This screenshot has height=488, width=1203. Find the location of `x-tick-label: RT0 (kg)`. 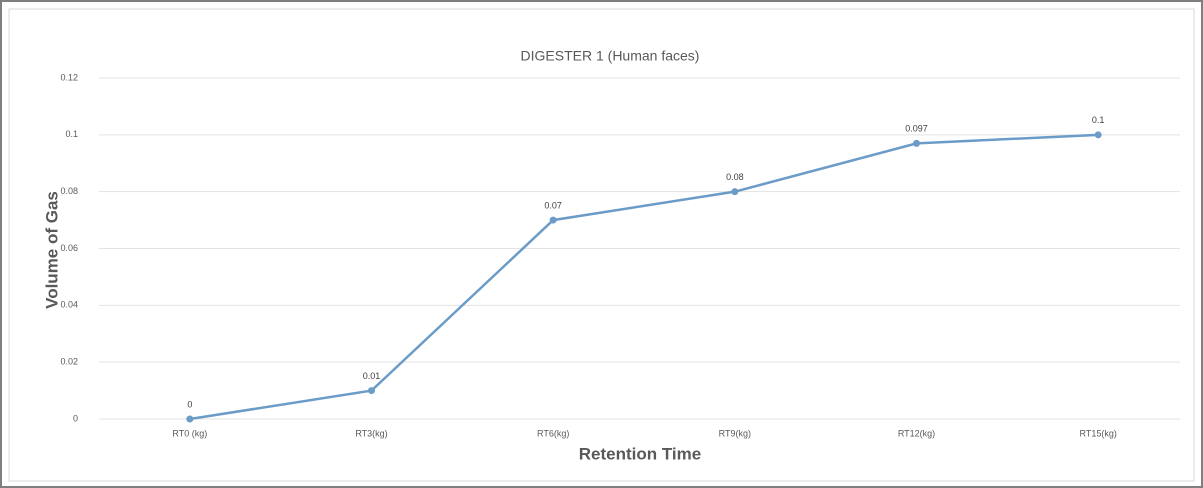

x-tick-label: RT0 (kg) is located at coordinates (189, 433).